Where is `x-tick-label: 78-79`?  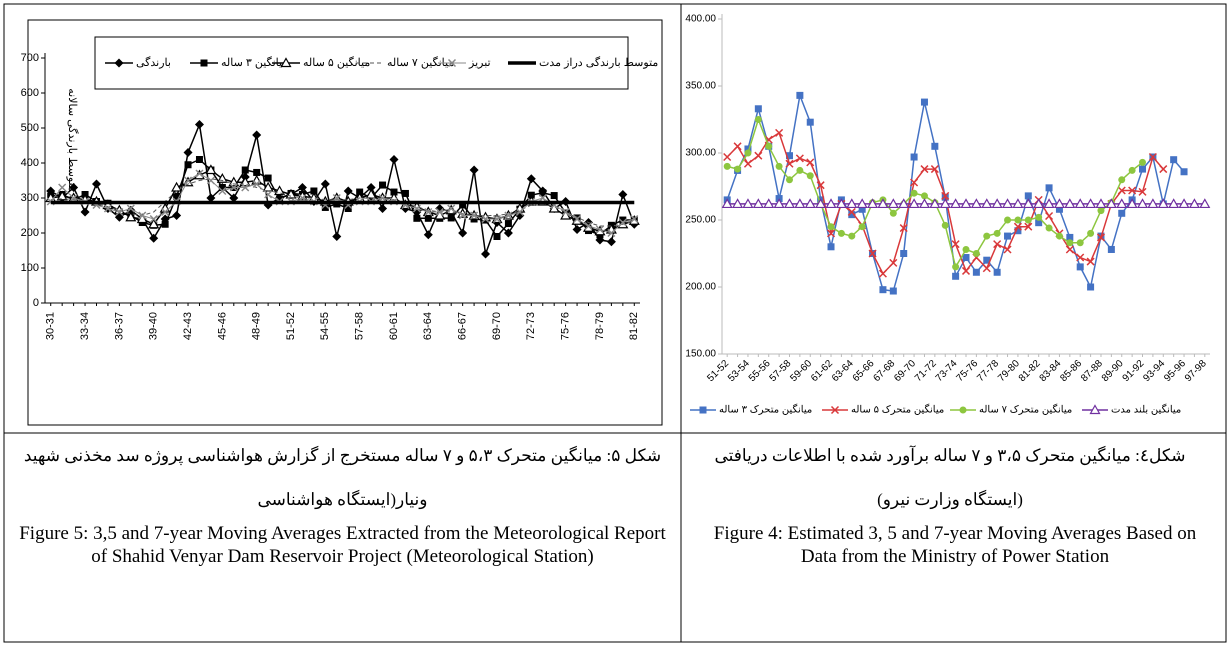
x-tick-label: 78-79 is located at coordinates (600, 326).